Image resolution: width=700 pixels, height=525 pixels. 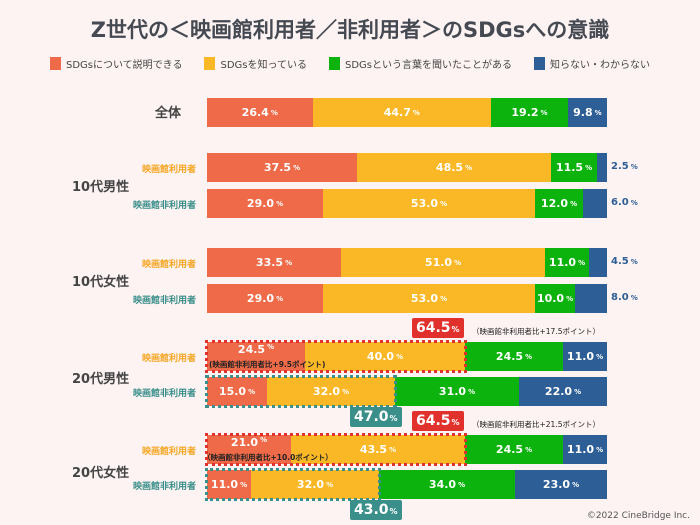 I want to click on data-label: 15.0, so click(x=232, y=391).